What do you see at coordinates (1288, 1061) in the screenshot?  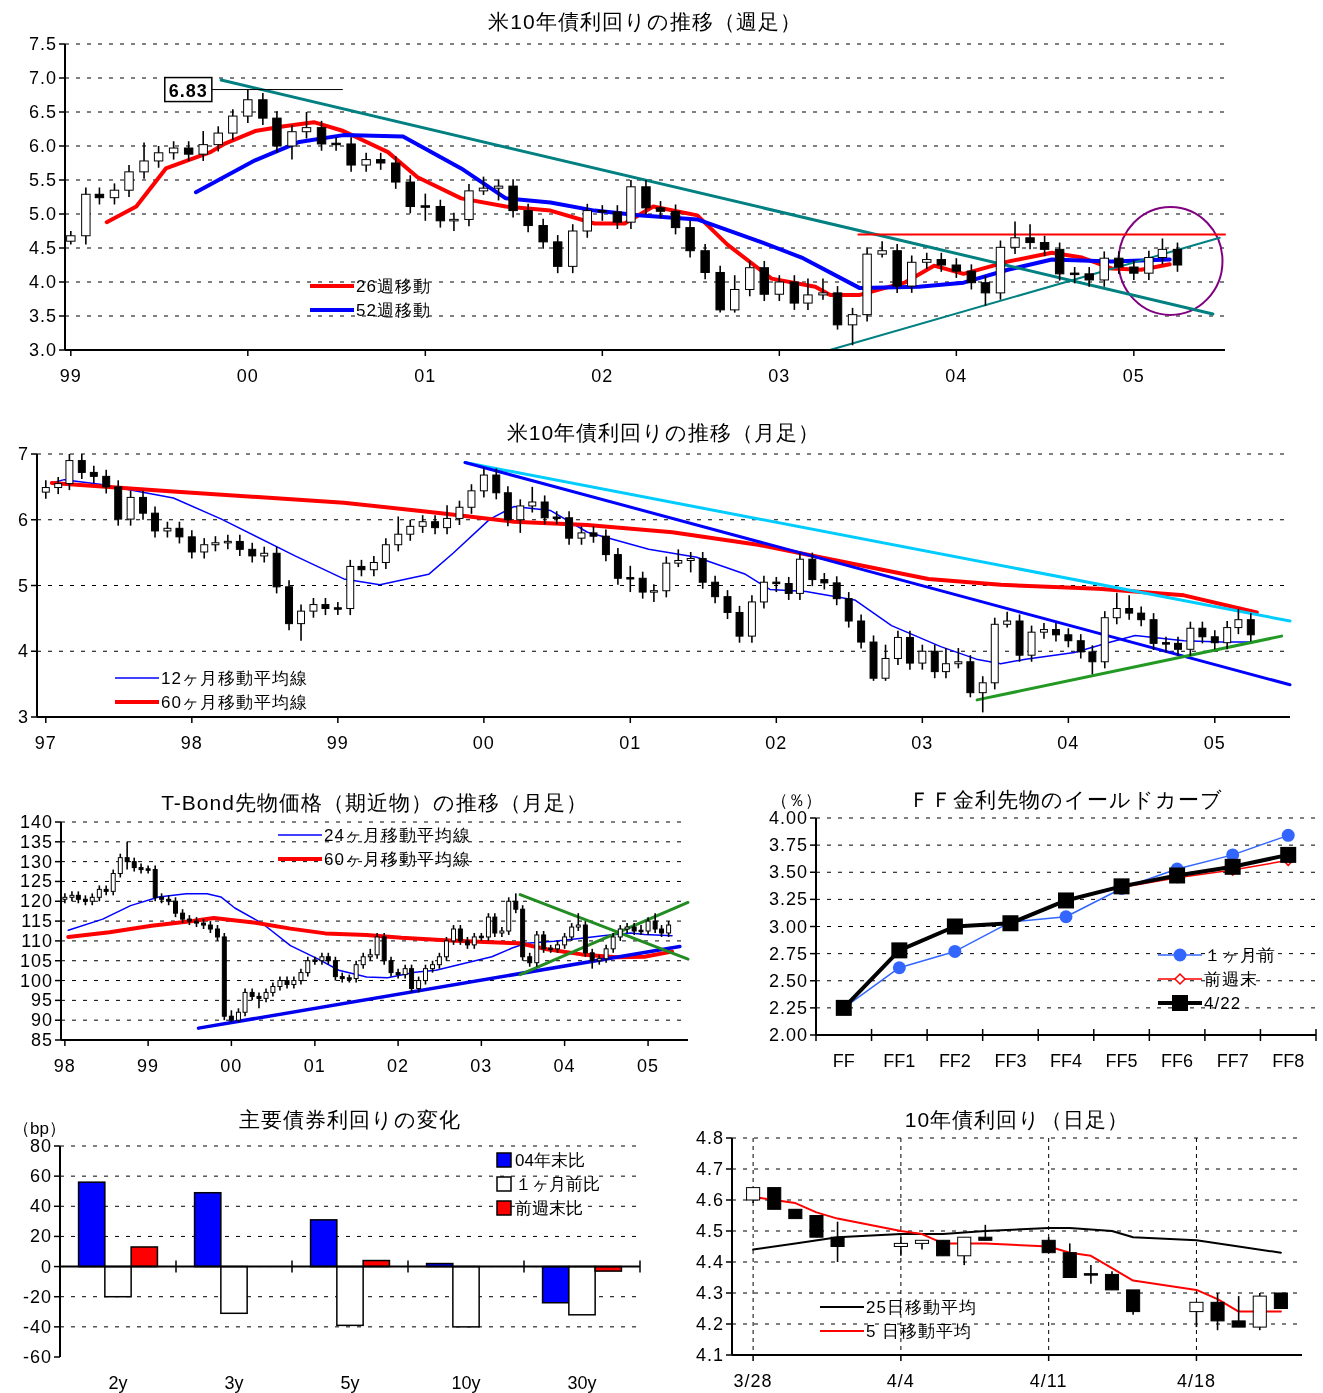 I see `x-tick-label: FF8` at bounding box center [1288, 1061].